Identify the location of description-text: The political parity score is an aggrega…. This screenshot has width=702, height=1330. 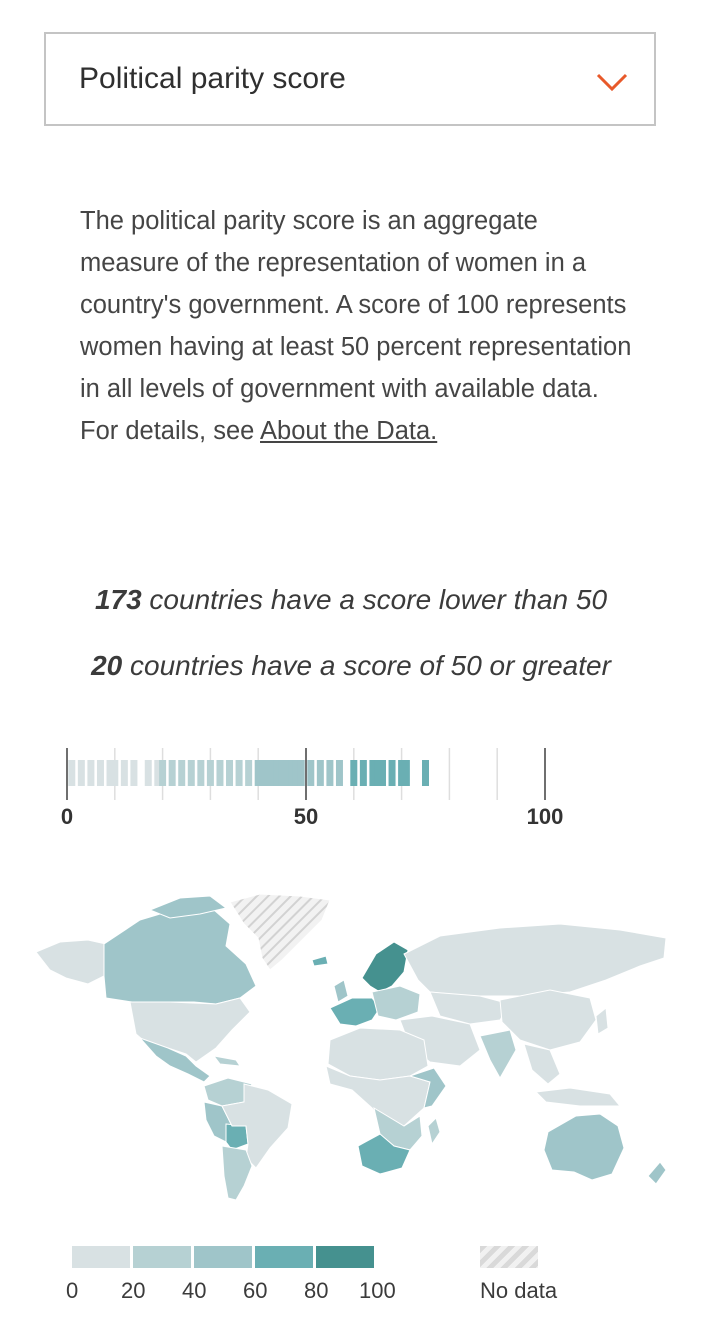
(356, 326).